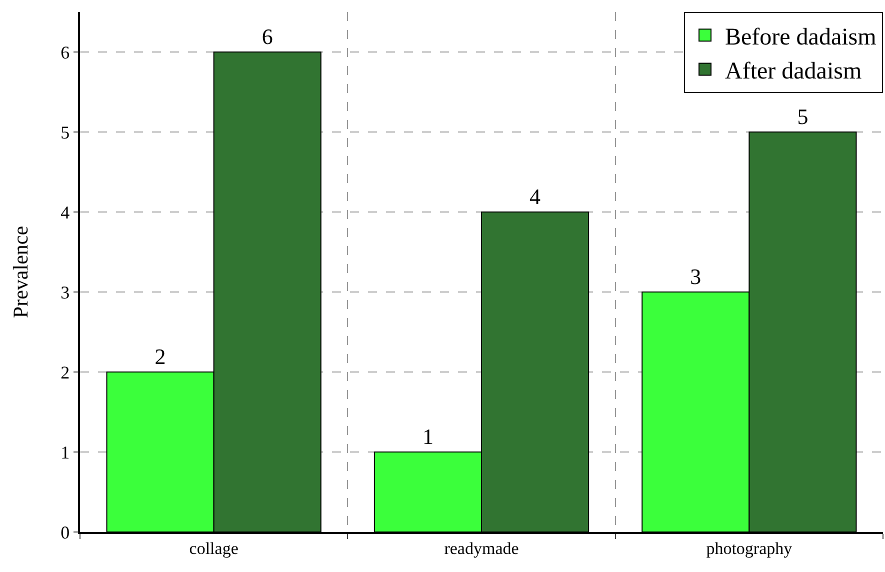  What do you see at coordinates (65, 52) in the screenshot?
I see `y-tick-label: 6` at bounding box center [65, 52].